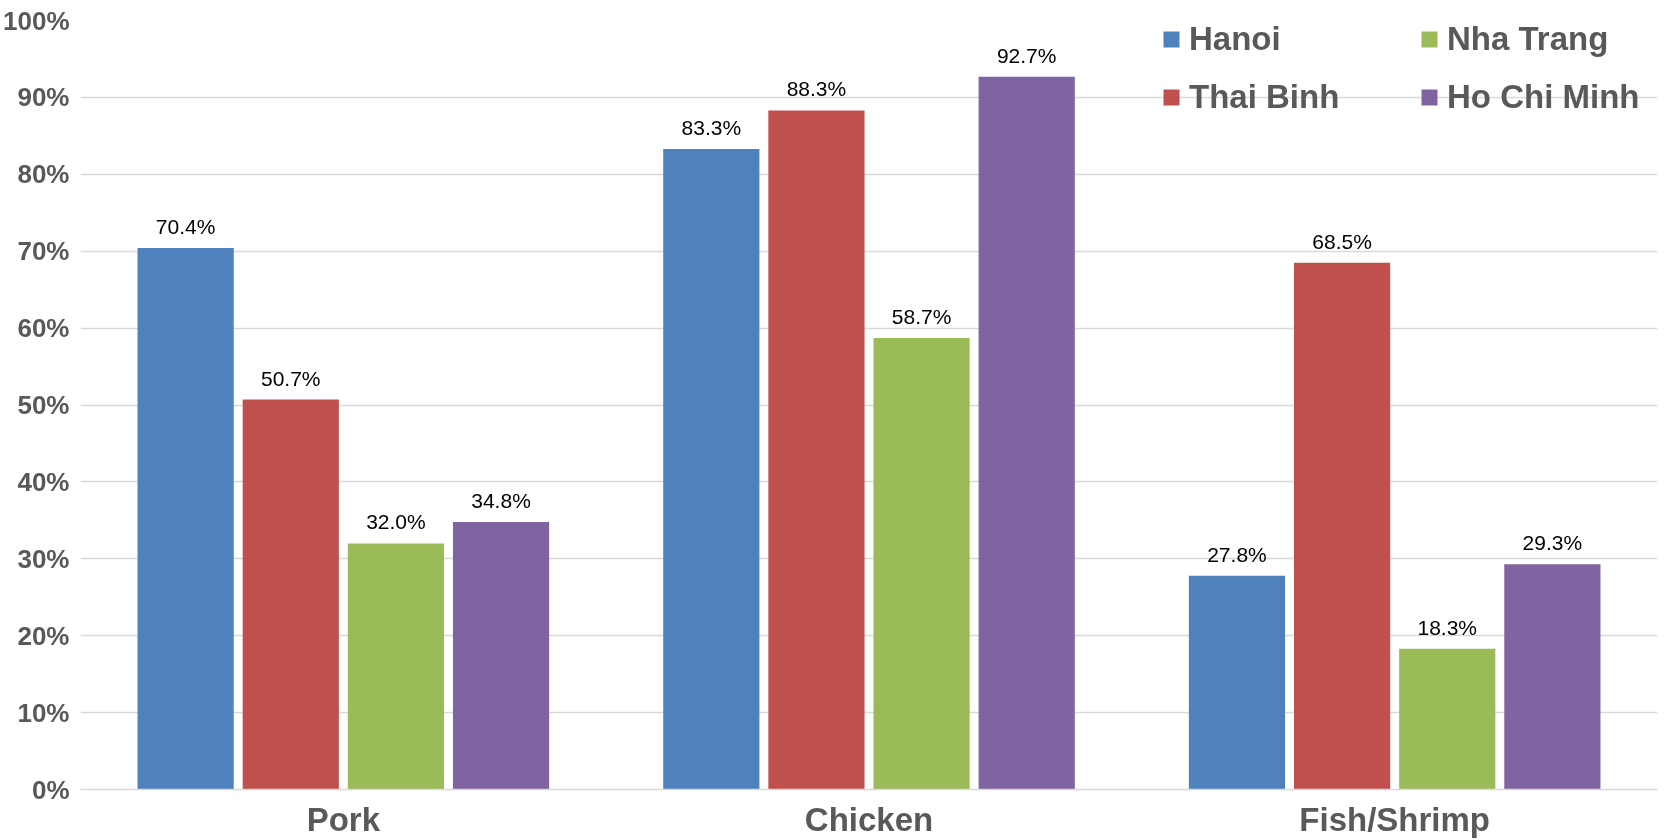 This screenshot has width=1677, height=840. I want to click on data-label: 34.8%, so click(501, 500).